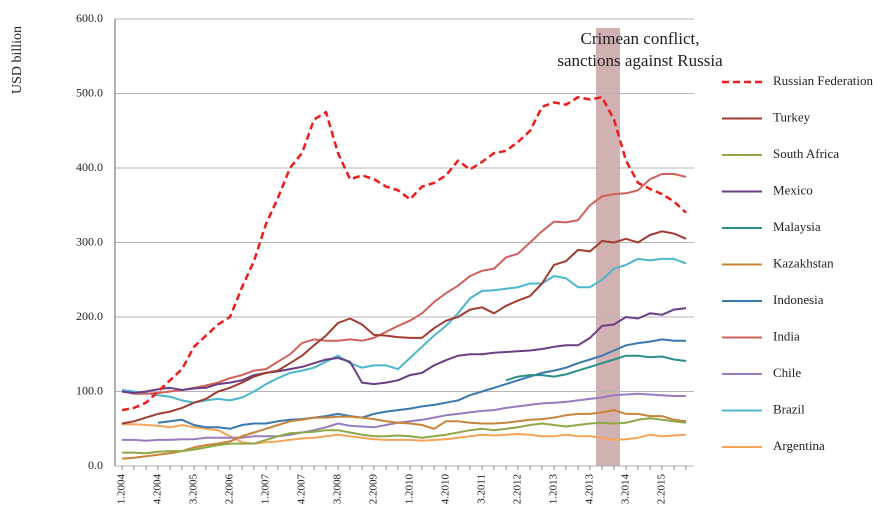 The image size is (890, 518). I want to click on x-tick-label: 4.2010, so click(446, 489).